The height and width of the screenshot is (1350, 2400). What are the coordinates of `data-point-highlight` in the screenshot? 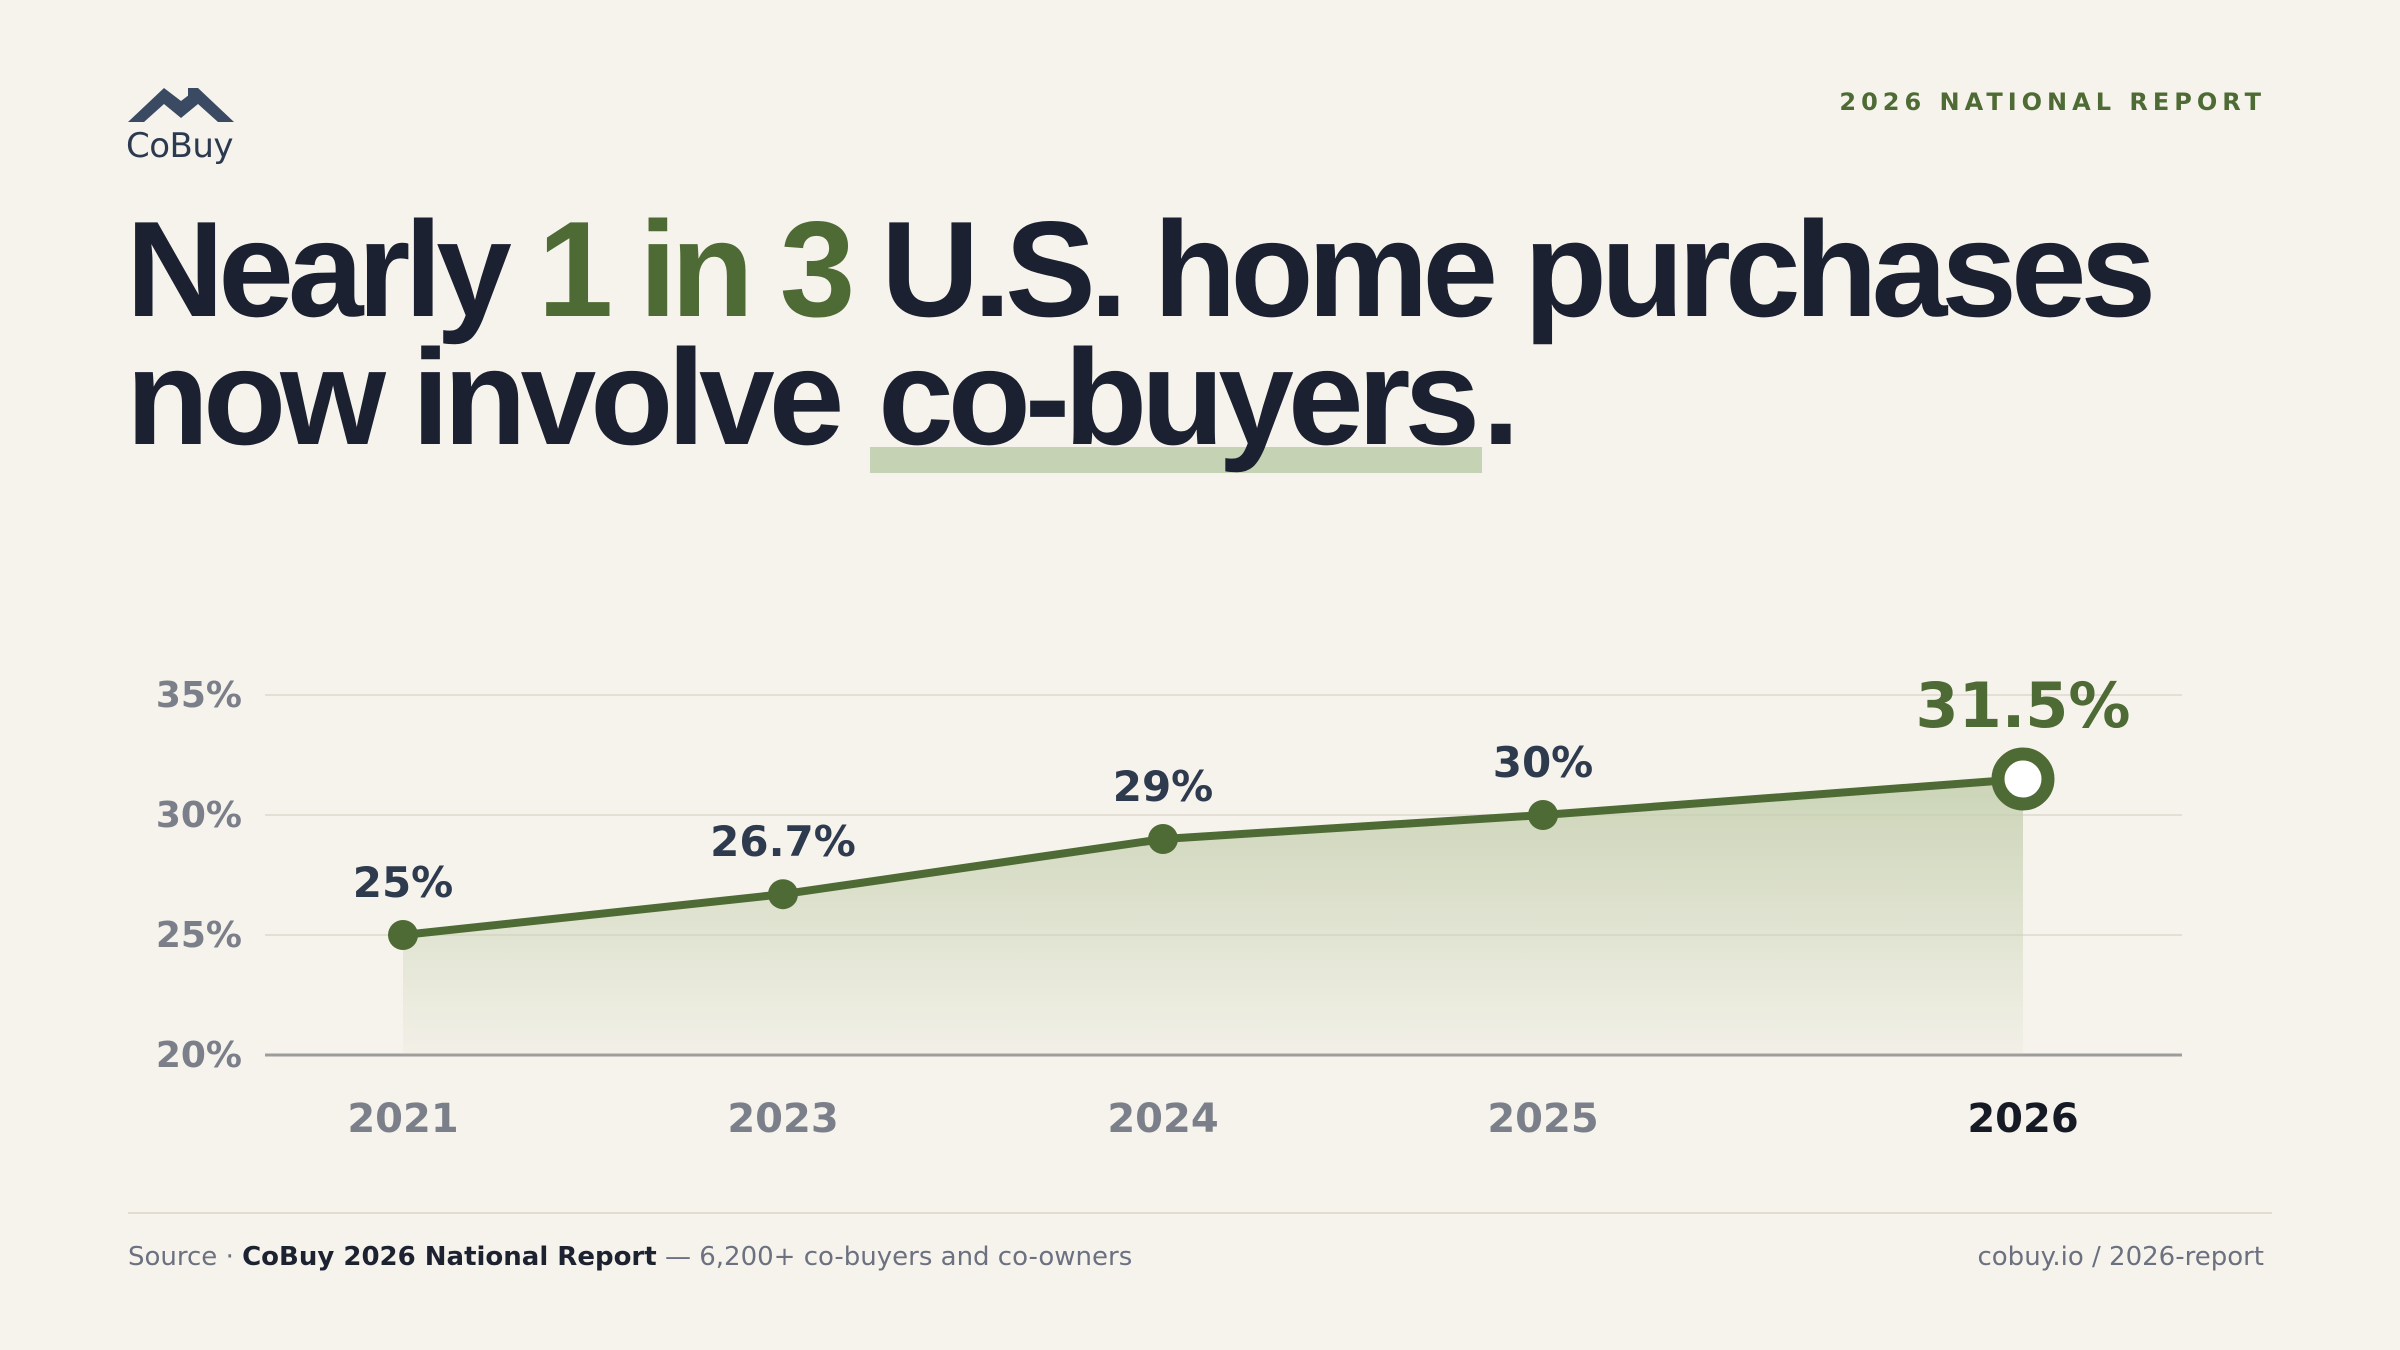 It's located at (2023, 779).